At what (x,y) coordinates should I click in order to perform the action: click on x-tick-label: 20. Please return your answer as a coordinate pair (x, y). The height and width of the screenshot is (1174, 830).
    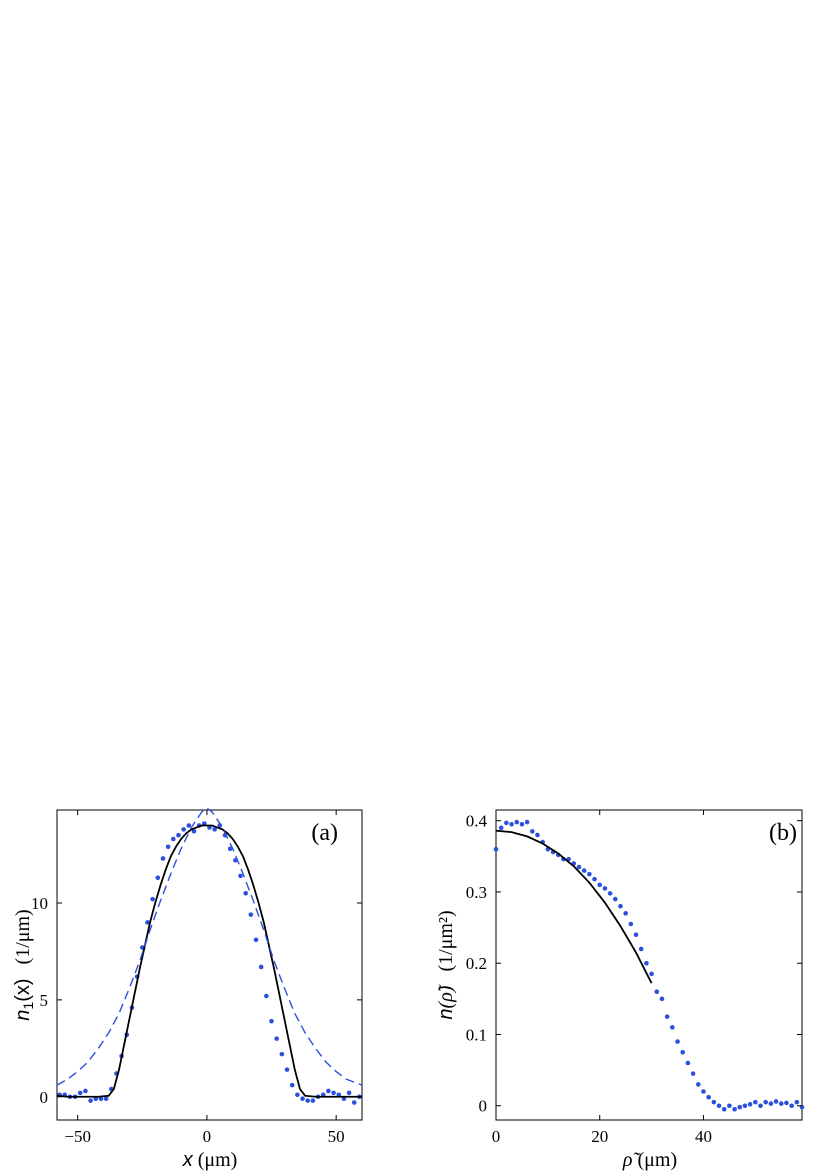
    Looking at the image, I should click on (599, 1136).